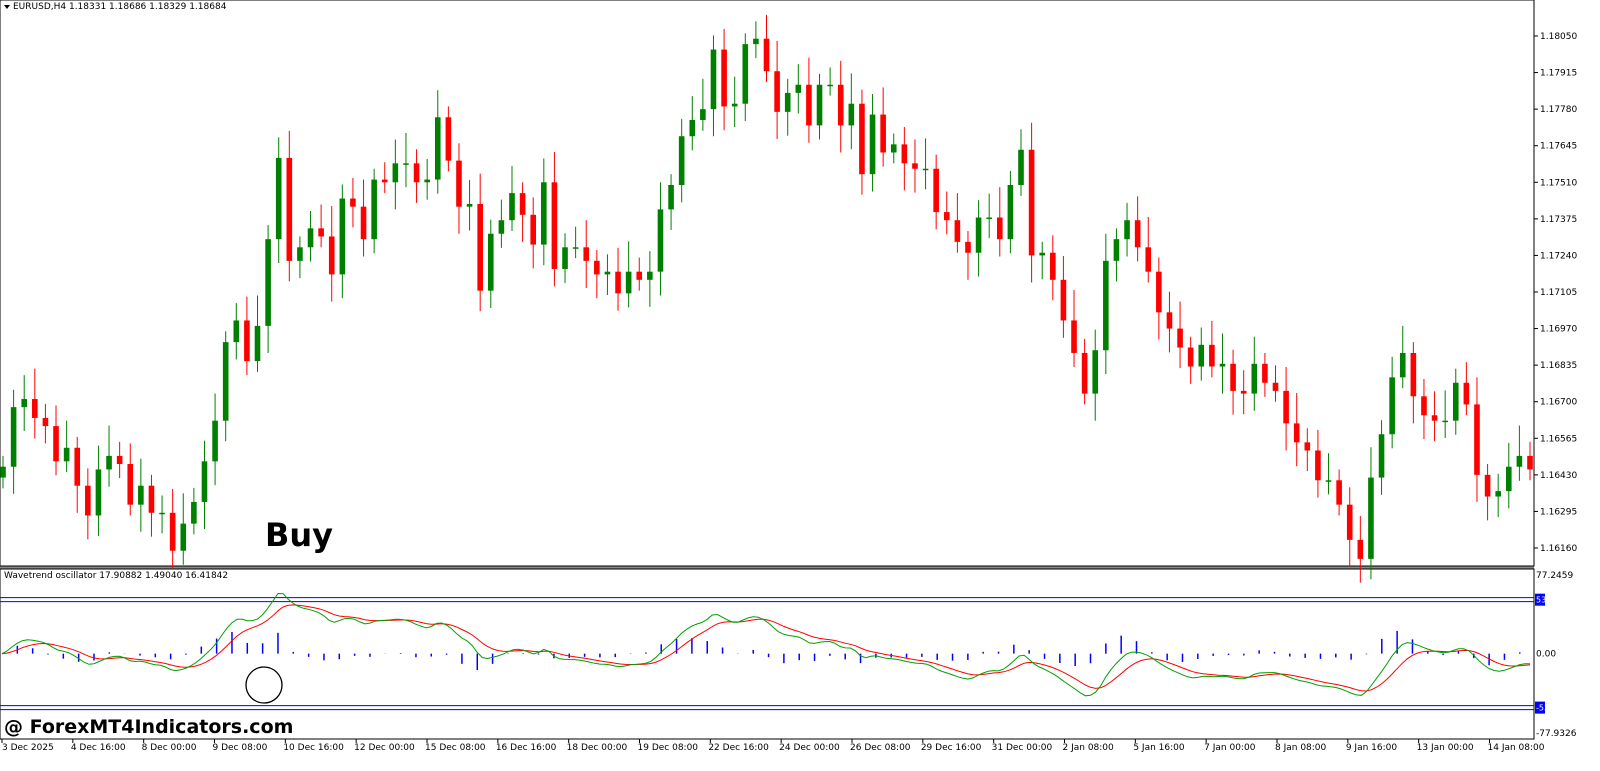 Image resolution: width=1600 pixels, height=771 pixels. Describe the element at coordinates (1372, 748) in the screenshot. I see `time-tick-label: 9 Jan 16:00` at that location.